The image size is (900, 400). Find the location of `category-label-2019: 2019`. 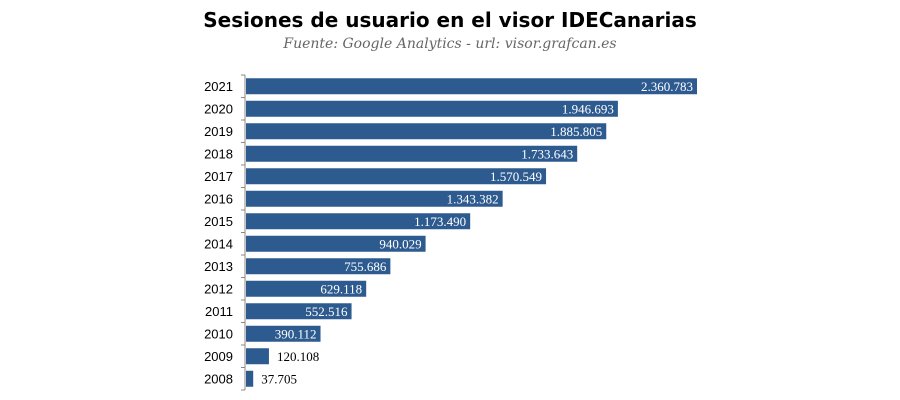

category-label-2019: 2019 is located at coordinates (218, 131).